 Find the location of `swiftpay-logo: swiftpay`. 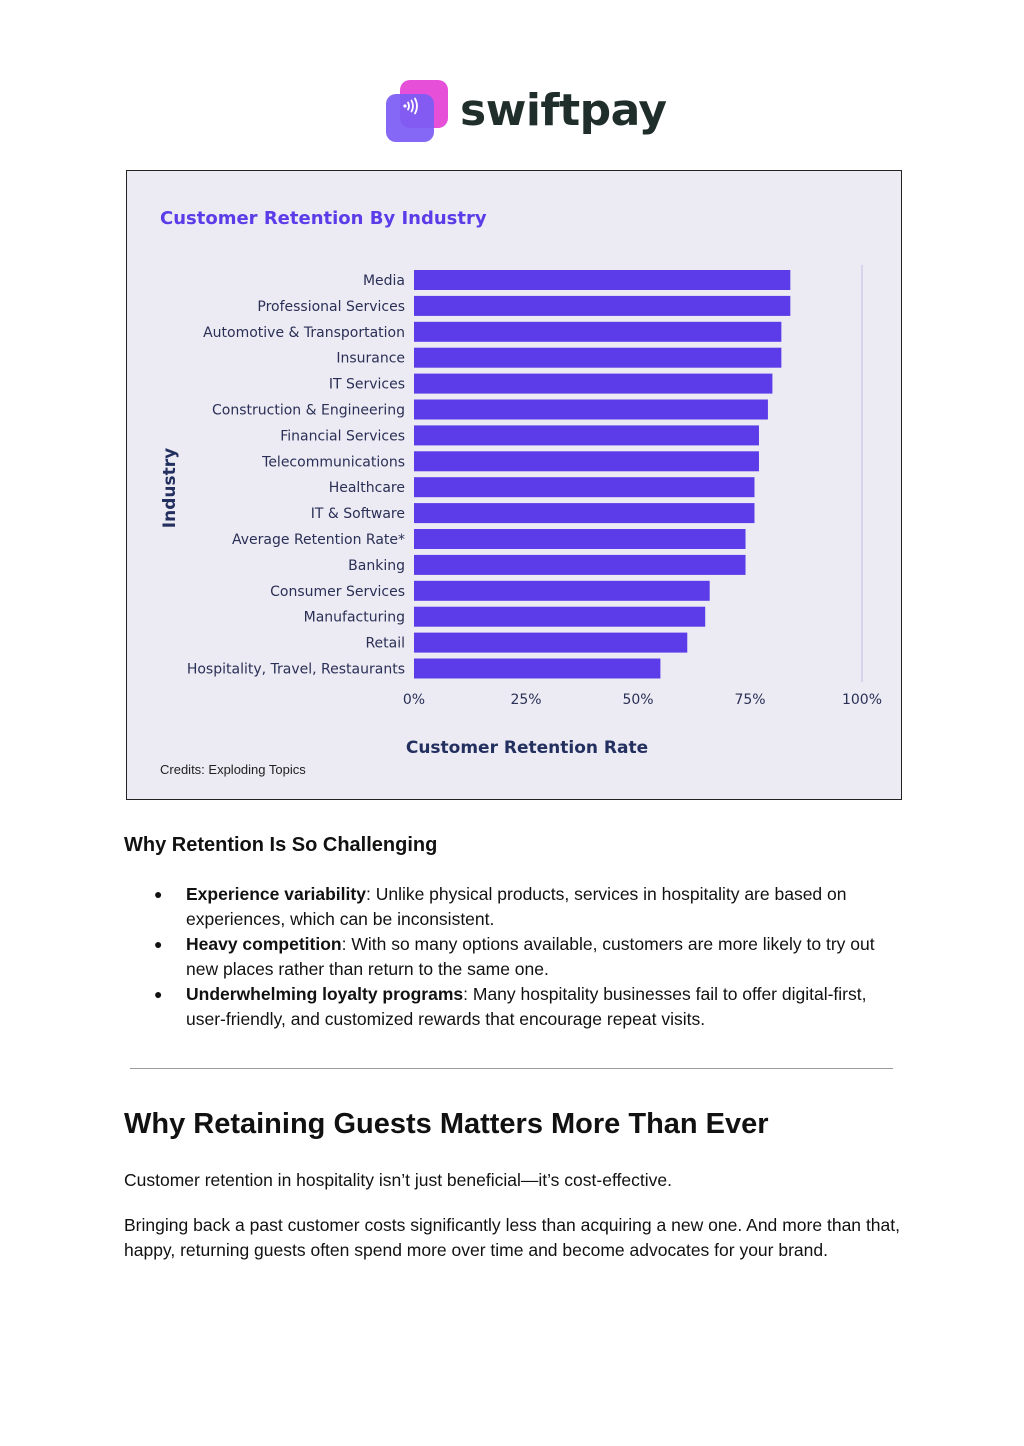

swiftpay-logo: swiftpay is located at coordinates (526, 112).